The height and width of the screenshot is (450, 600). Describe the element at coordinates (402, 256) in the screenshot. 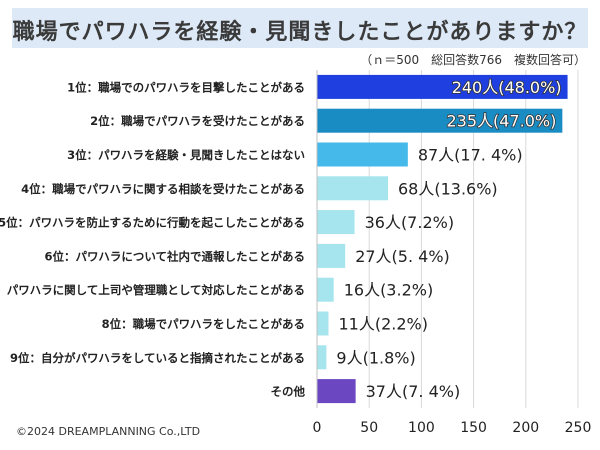

I see `data-label: 27人(5. 4%)` at that location.